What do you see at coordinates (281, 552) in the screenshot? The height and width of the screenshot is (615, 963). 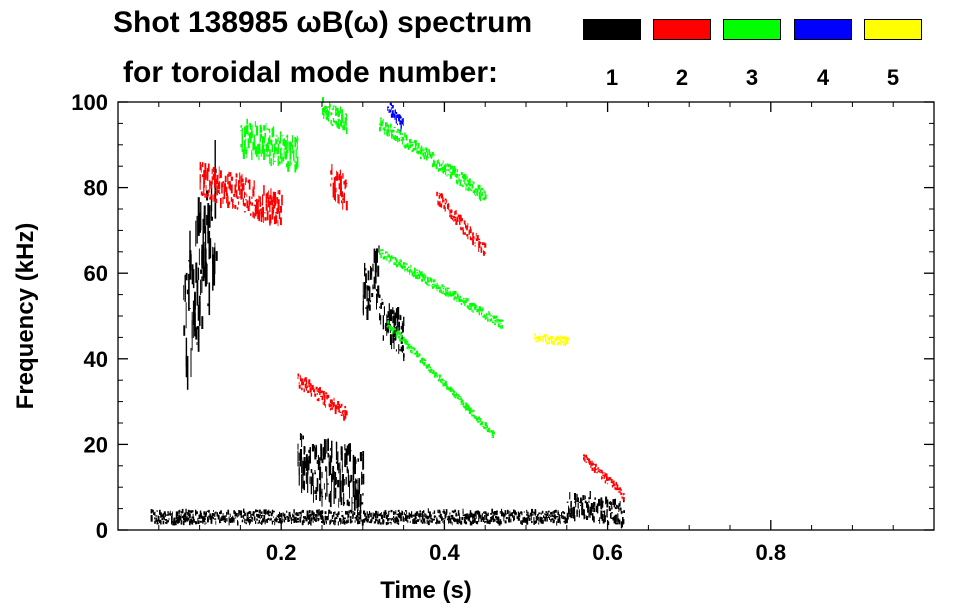 I see `x-tick-label-0.2: 0.2` at bounding box center [281, 552].